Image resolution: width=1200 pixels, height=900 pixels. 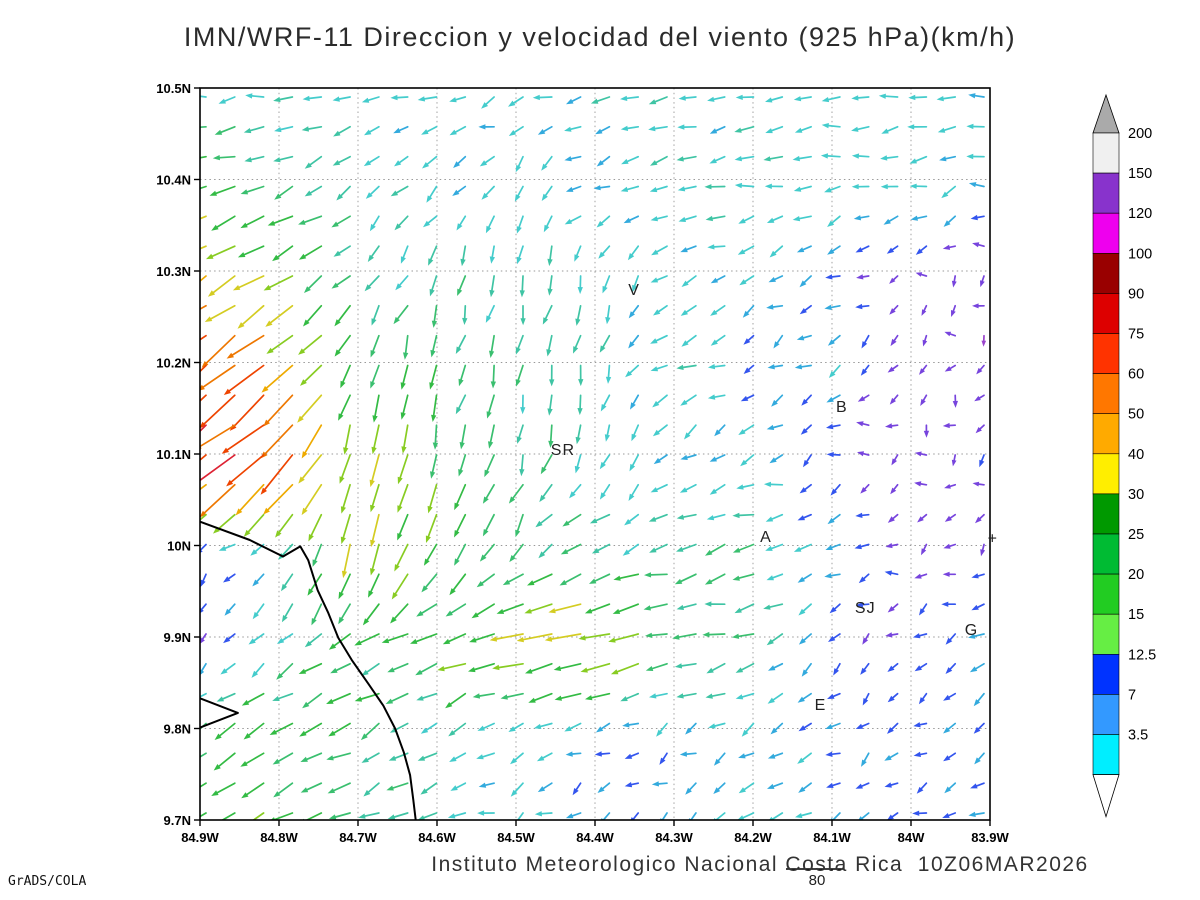 I want to click on colorbar-tick-label: 200, so click(x=1140, y=134).